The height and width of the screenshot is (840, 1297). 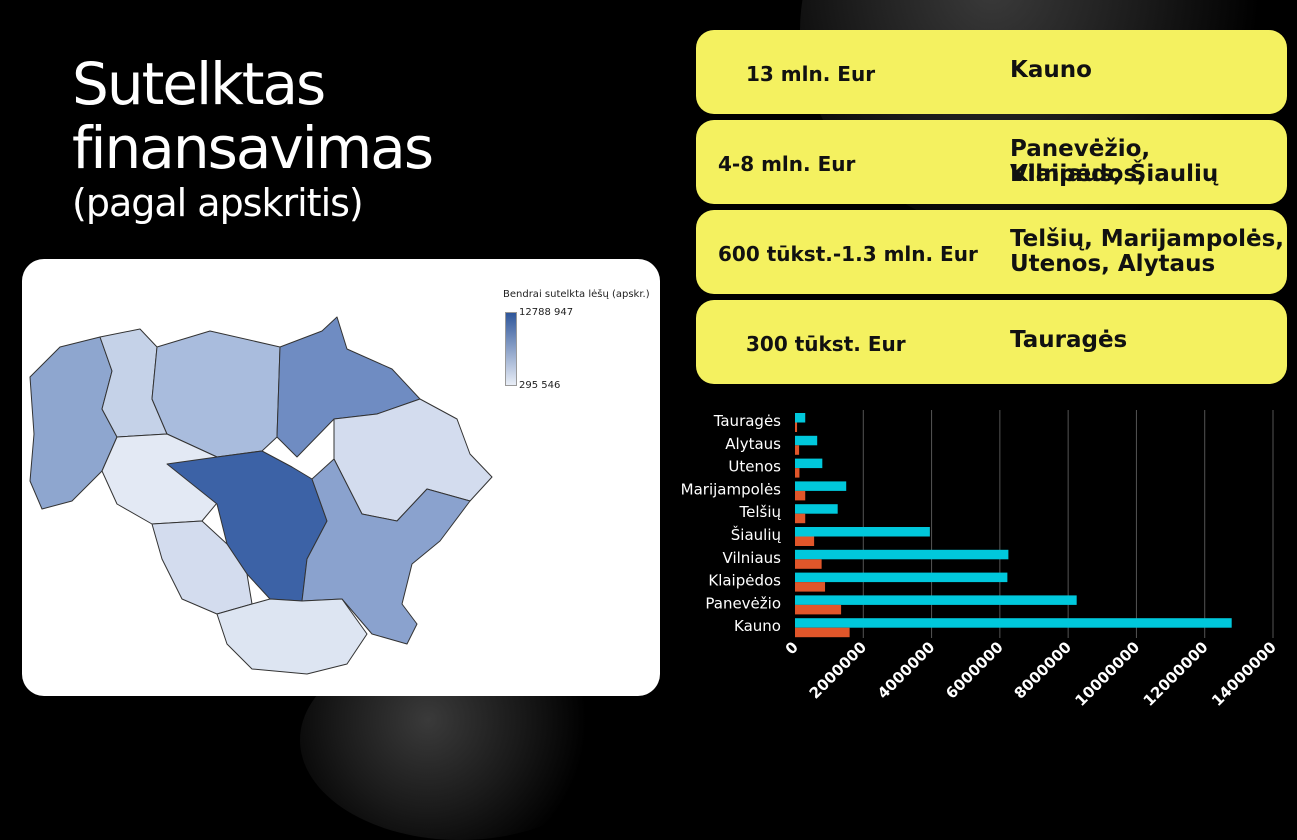 What do you see at coordinates (199, 84) in the screenshot?
I see `title-line-1: Sutelktas` at bounding box center [199, 84].